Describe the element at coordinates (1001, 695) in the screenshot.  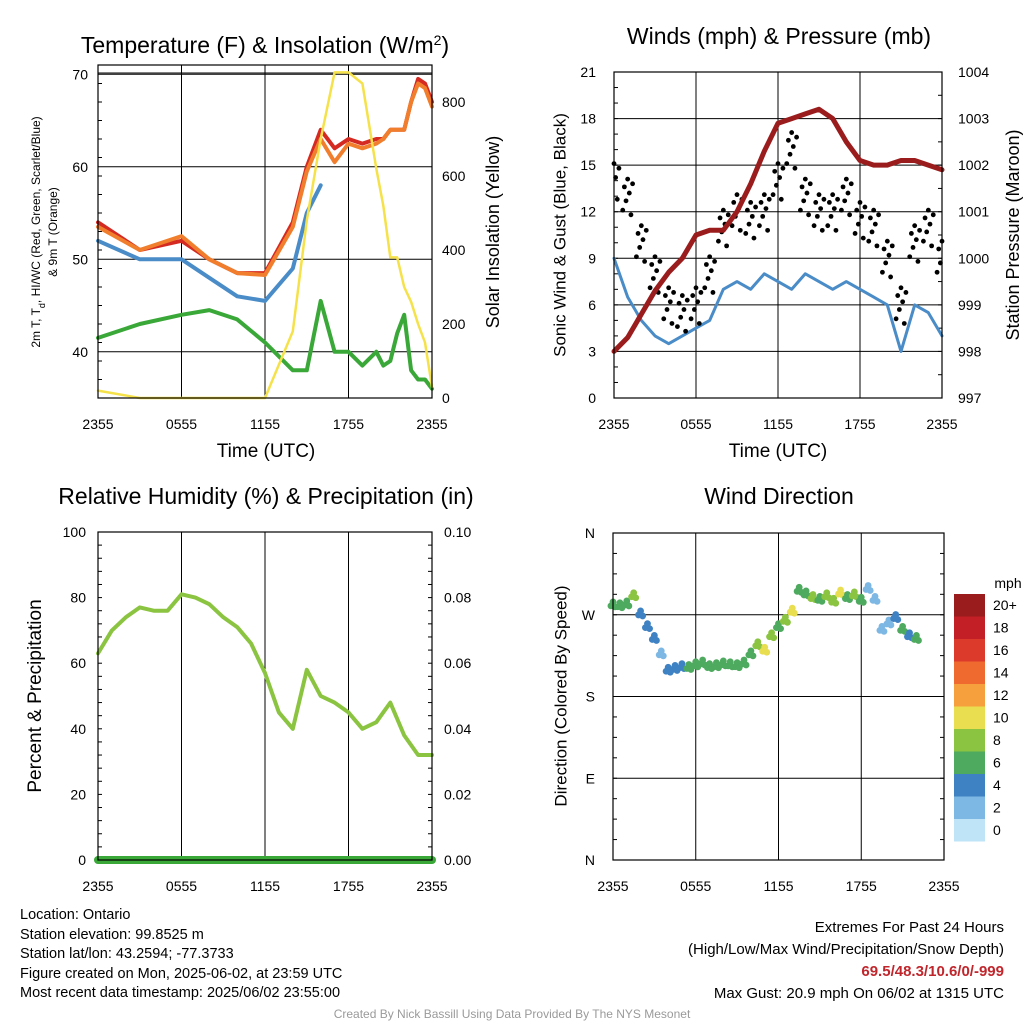
I see `dir-legend-label-4: 12` at that location.